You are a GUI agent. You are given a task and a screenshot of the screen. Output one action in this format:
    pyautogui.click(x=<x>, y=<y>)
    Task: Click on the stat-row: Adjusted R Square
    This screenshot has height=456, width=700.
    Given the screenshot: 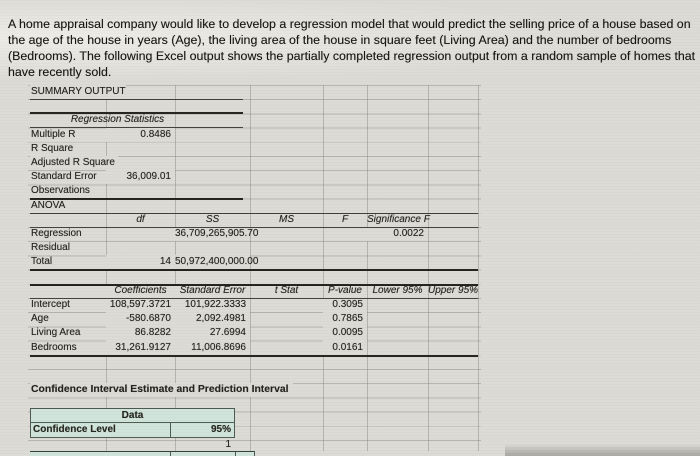 What is the action you would take?
    pyautogui.click(x=102, y=163)
    